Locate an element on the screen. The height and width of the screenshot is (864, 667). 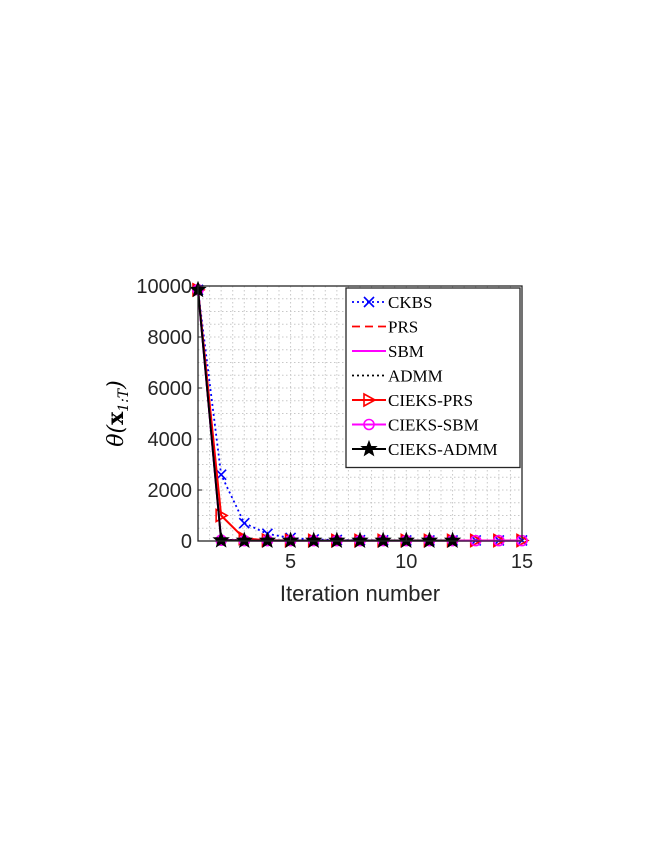
legend-item: ADMM is located at coordinates (397, 376).